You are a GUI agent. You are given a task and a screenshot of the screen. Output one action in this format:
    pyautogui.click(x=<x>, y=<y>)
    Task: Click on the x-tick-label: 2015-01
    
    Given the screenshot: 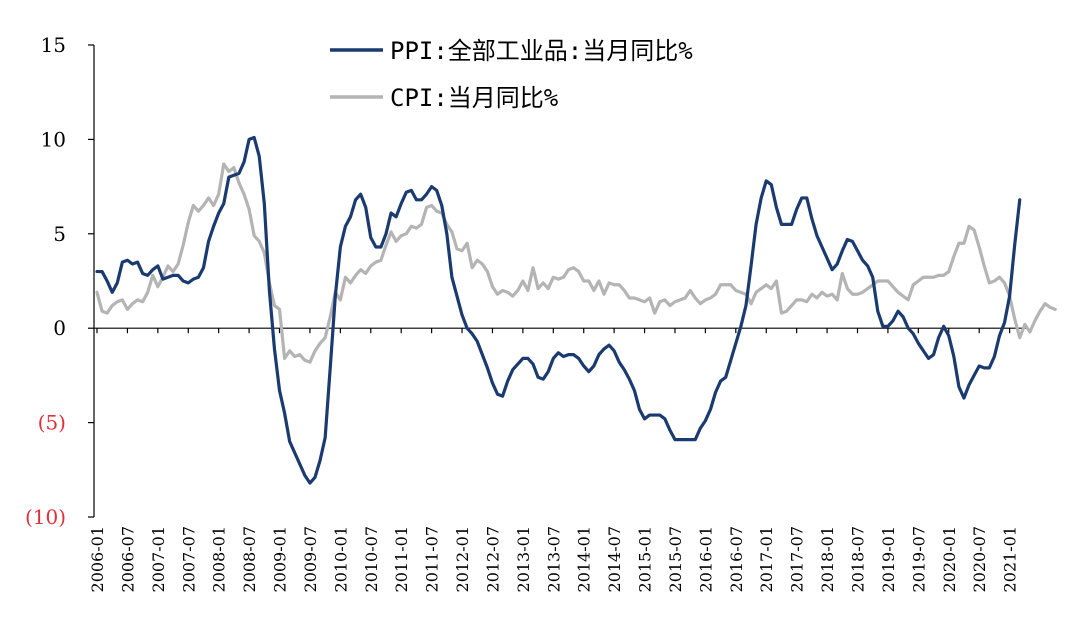 What is the action you would take?
    pyautogui.click(x=645, y=559)
    